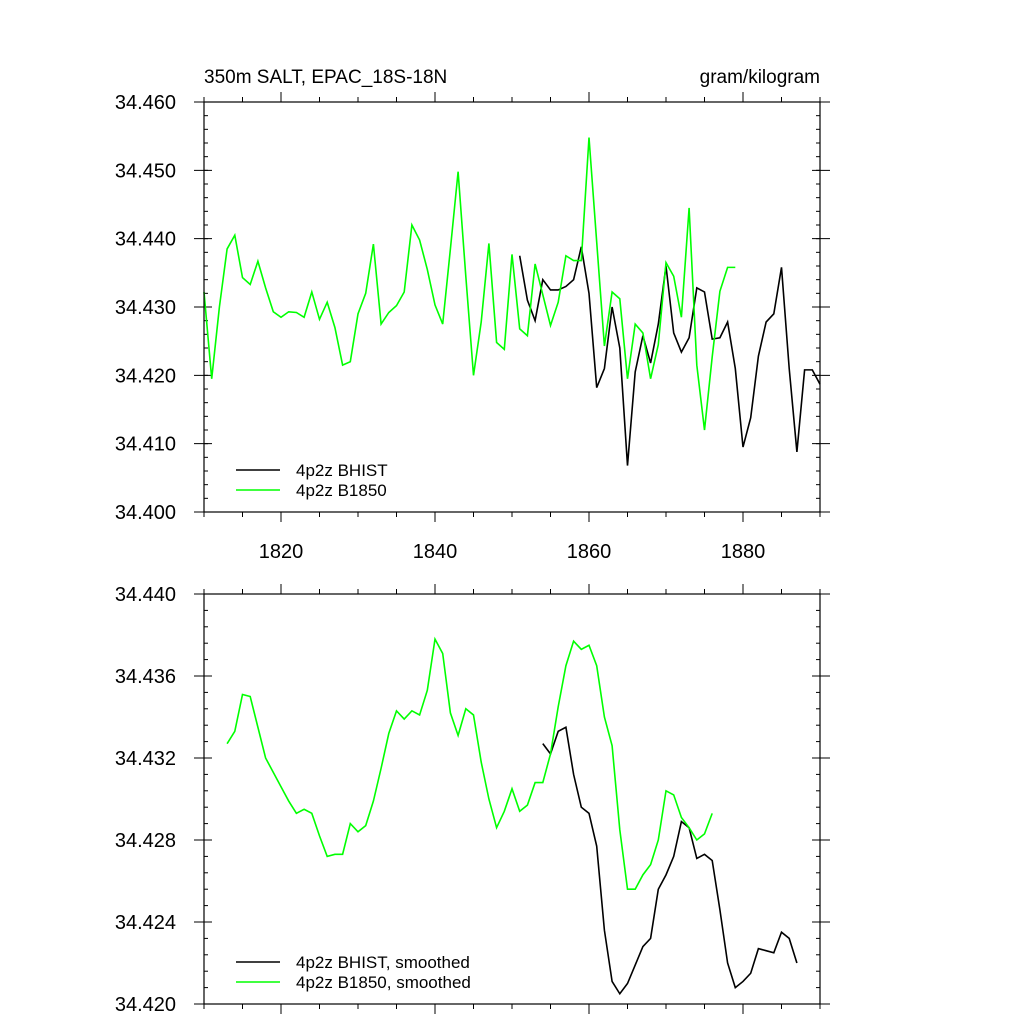 This screenshot has height=1024, width=1024. What do you see at coordinates (341, 490) in the screenshot?
I see `legend-label: 4p2z B1850` at bounding box center [341, 490].